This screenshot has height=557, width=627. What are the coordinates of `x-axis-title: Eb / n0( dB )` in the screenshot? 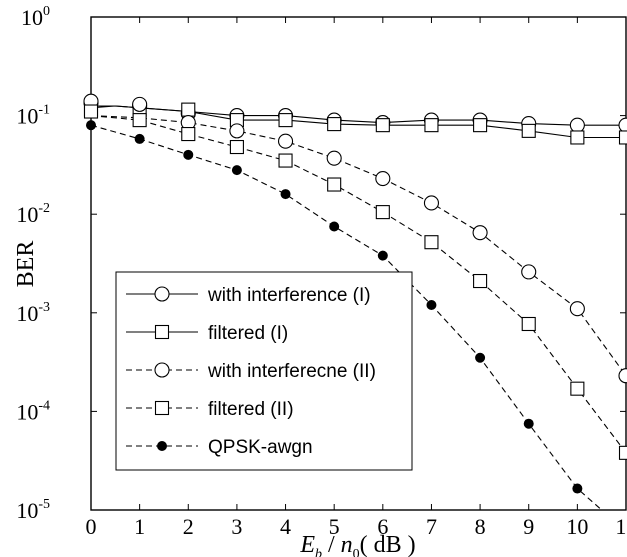 It's located at (357, 544).